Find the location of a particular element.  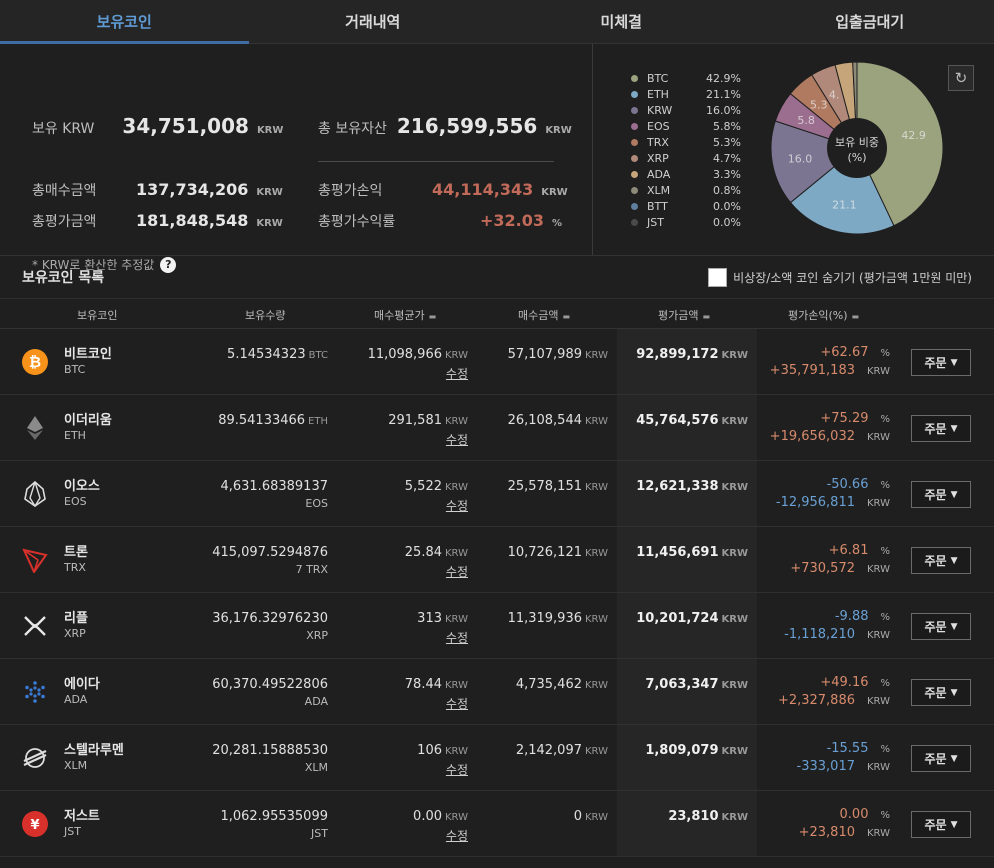

coin-name: 리플 is located at coordinates (76, 618).